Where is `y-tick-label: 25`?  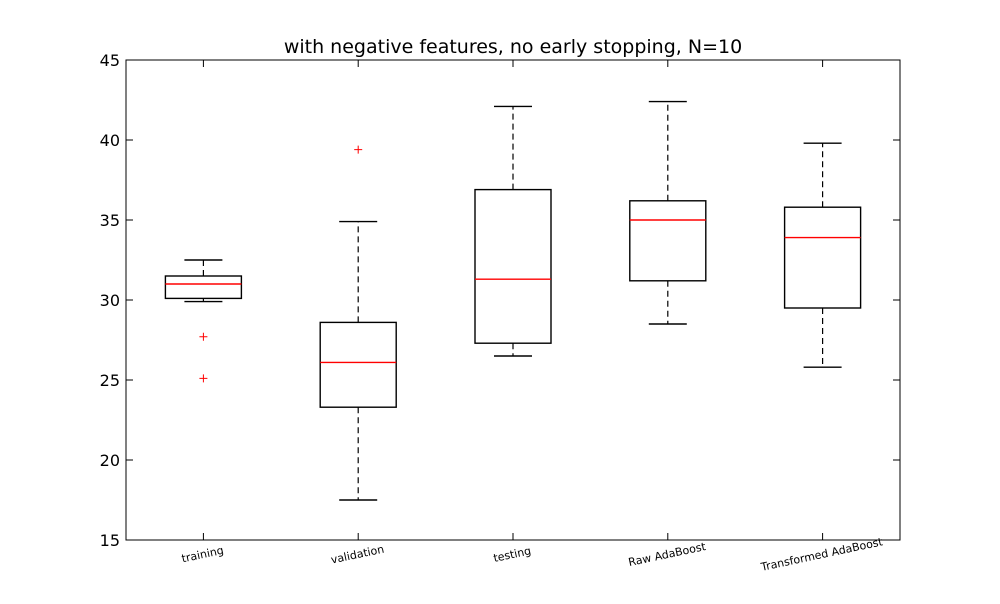
y-tick-label: 25 is located at coordinates (110, 380).